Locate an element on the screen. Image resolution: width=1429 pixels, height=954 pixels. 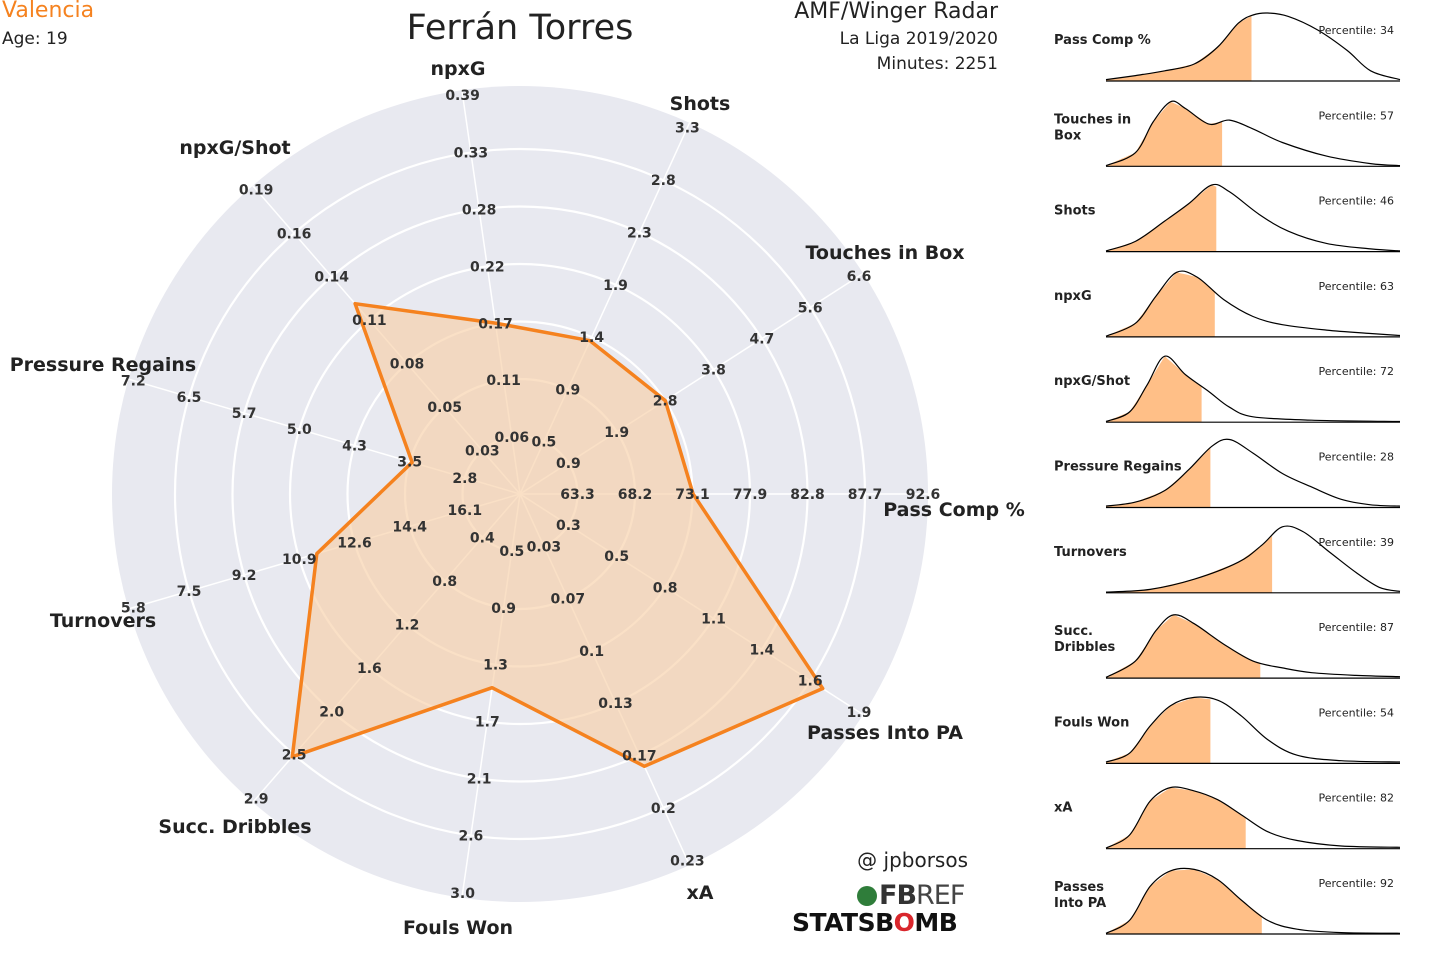
tick-label: 0.3 is located at coordinates (568, 526).